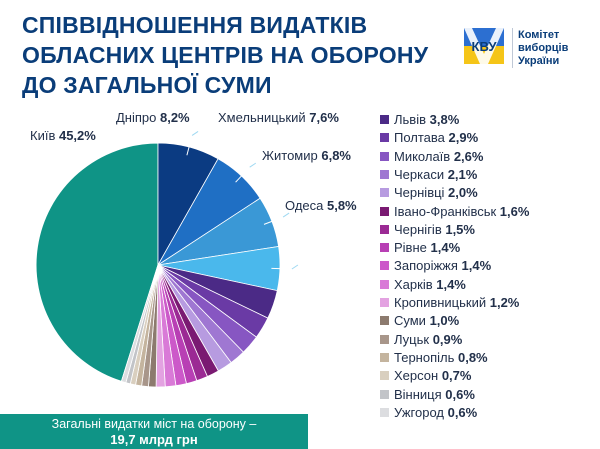  I want to click on legend-label-value: 1,0%, so click(444, 321).